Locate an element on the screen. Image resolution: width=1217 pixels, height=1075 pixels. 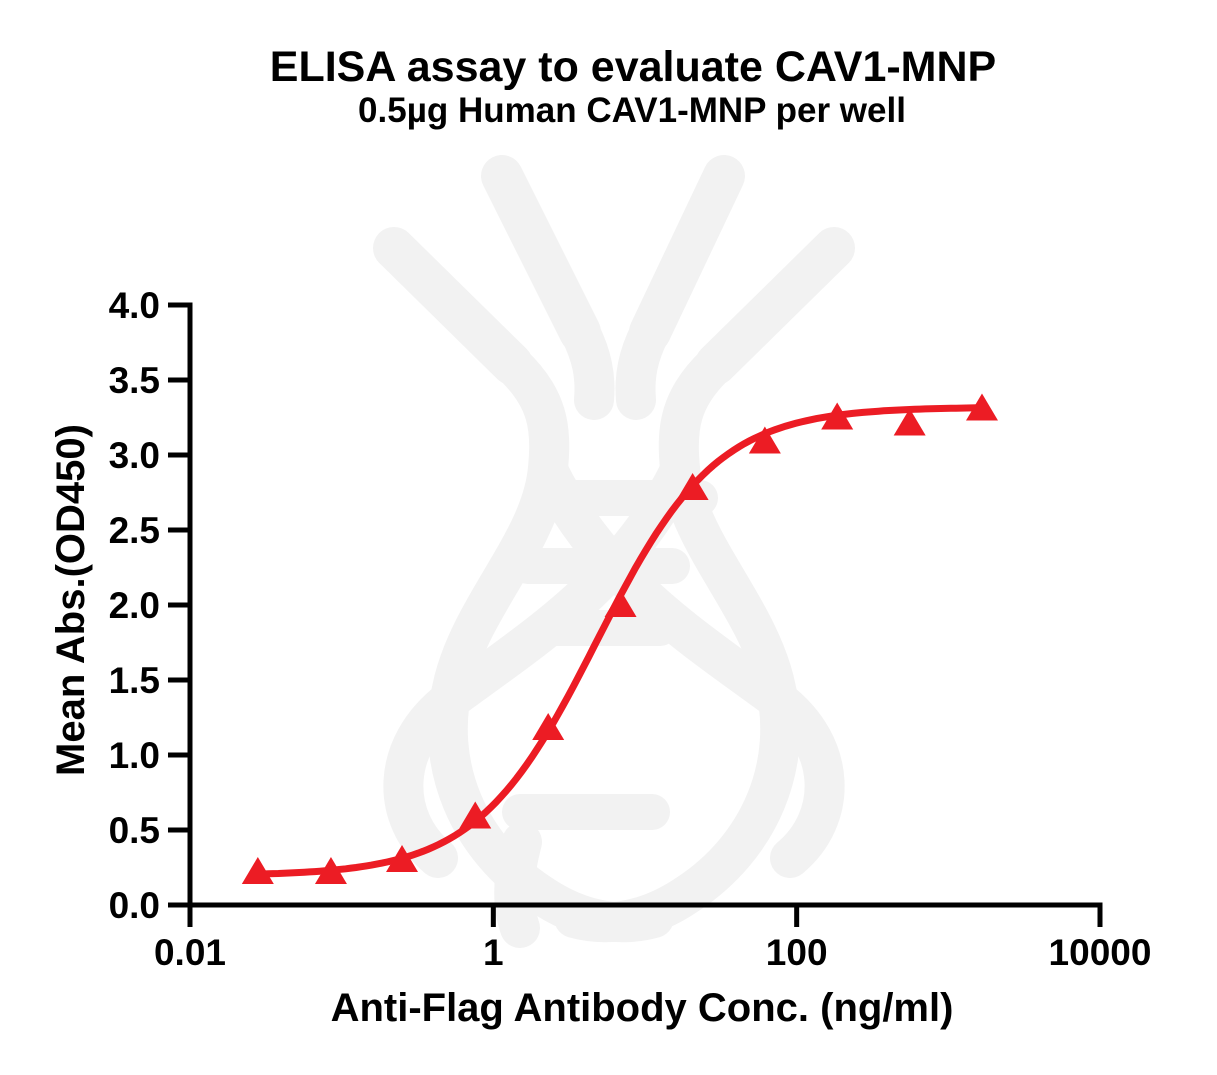
watermark-inner-left-arm is located at coordinates (541, 254).